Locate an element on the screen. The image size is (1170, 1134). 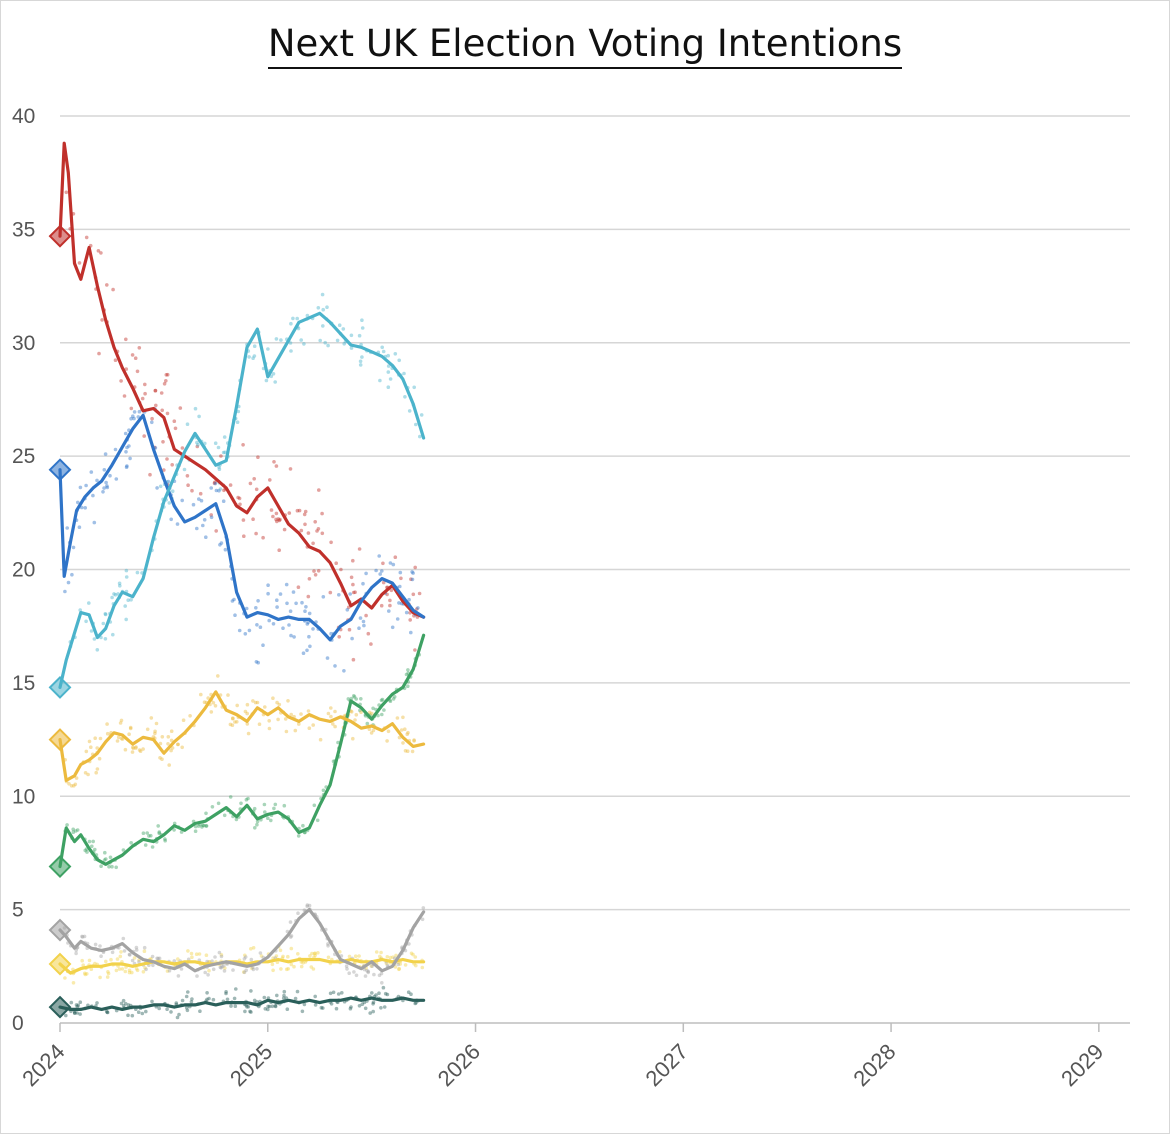
series-line-other is located at coordinates (242, 940).